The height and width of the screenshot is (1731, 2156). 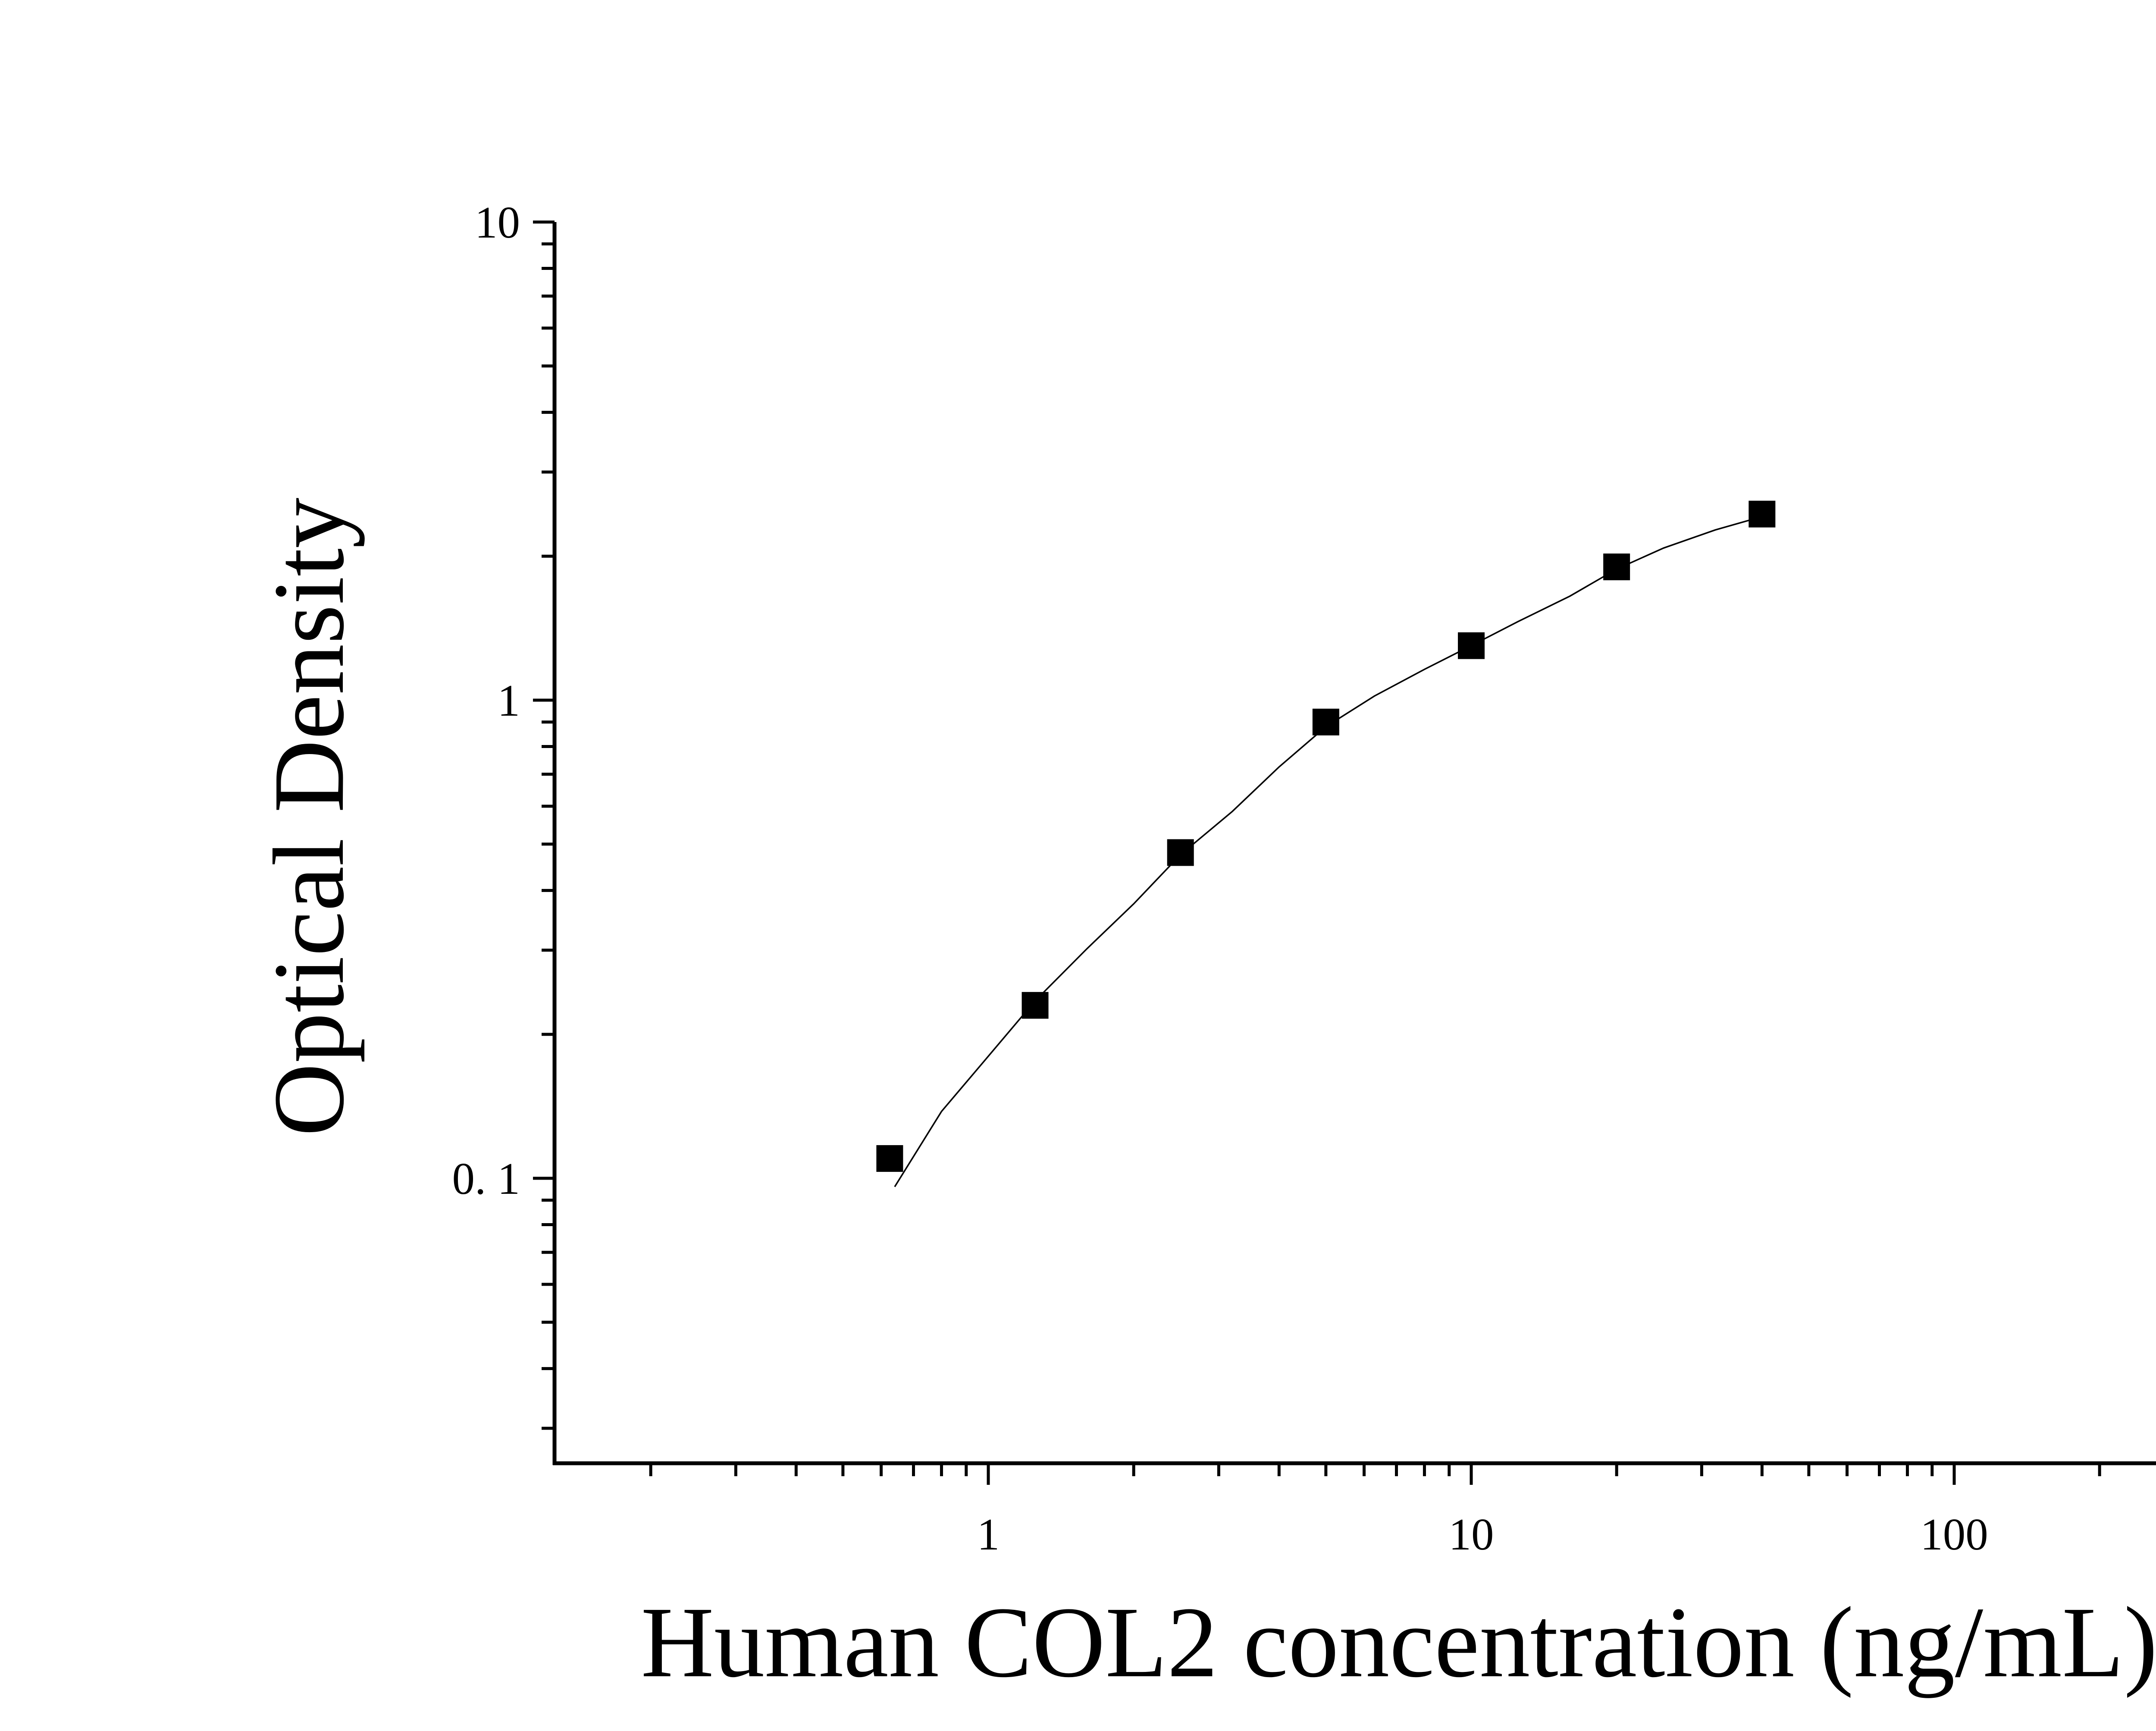 What do you see at coordinates (988, 1534) in the screenshot?
I see `x-tick-label: 1` at bounding box center [988, 1534].